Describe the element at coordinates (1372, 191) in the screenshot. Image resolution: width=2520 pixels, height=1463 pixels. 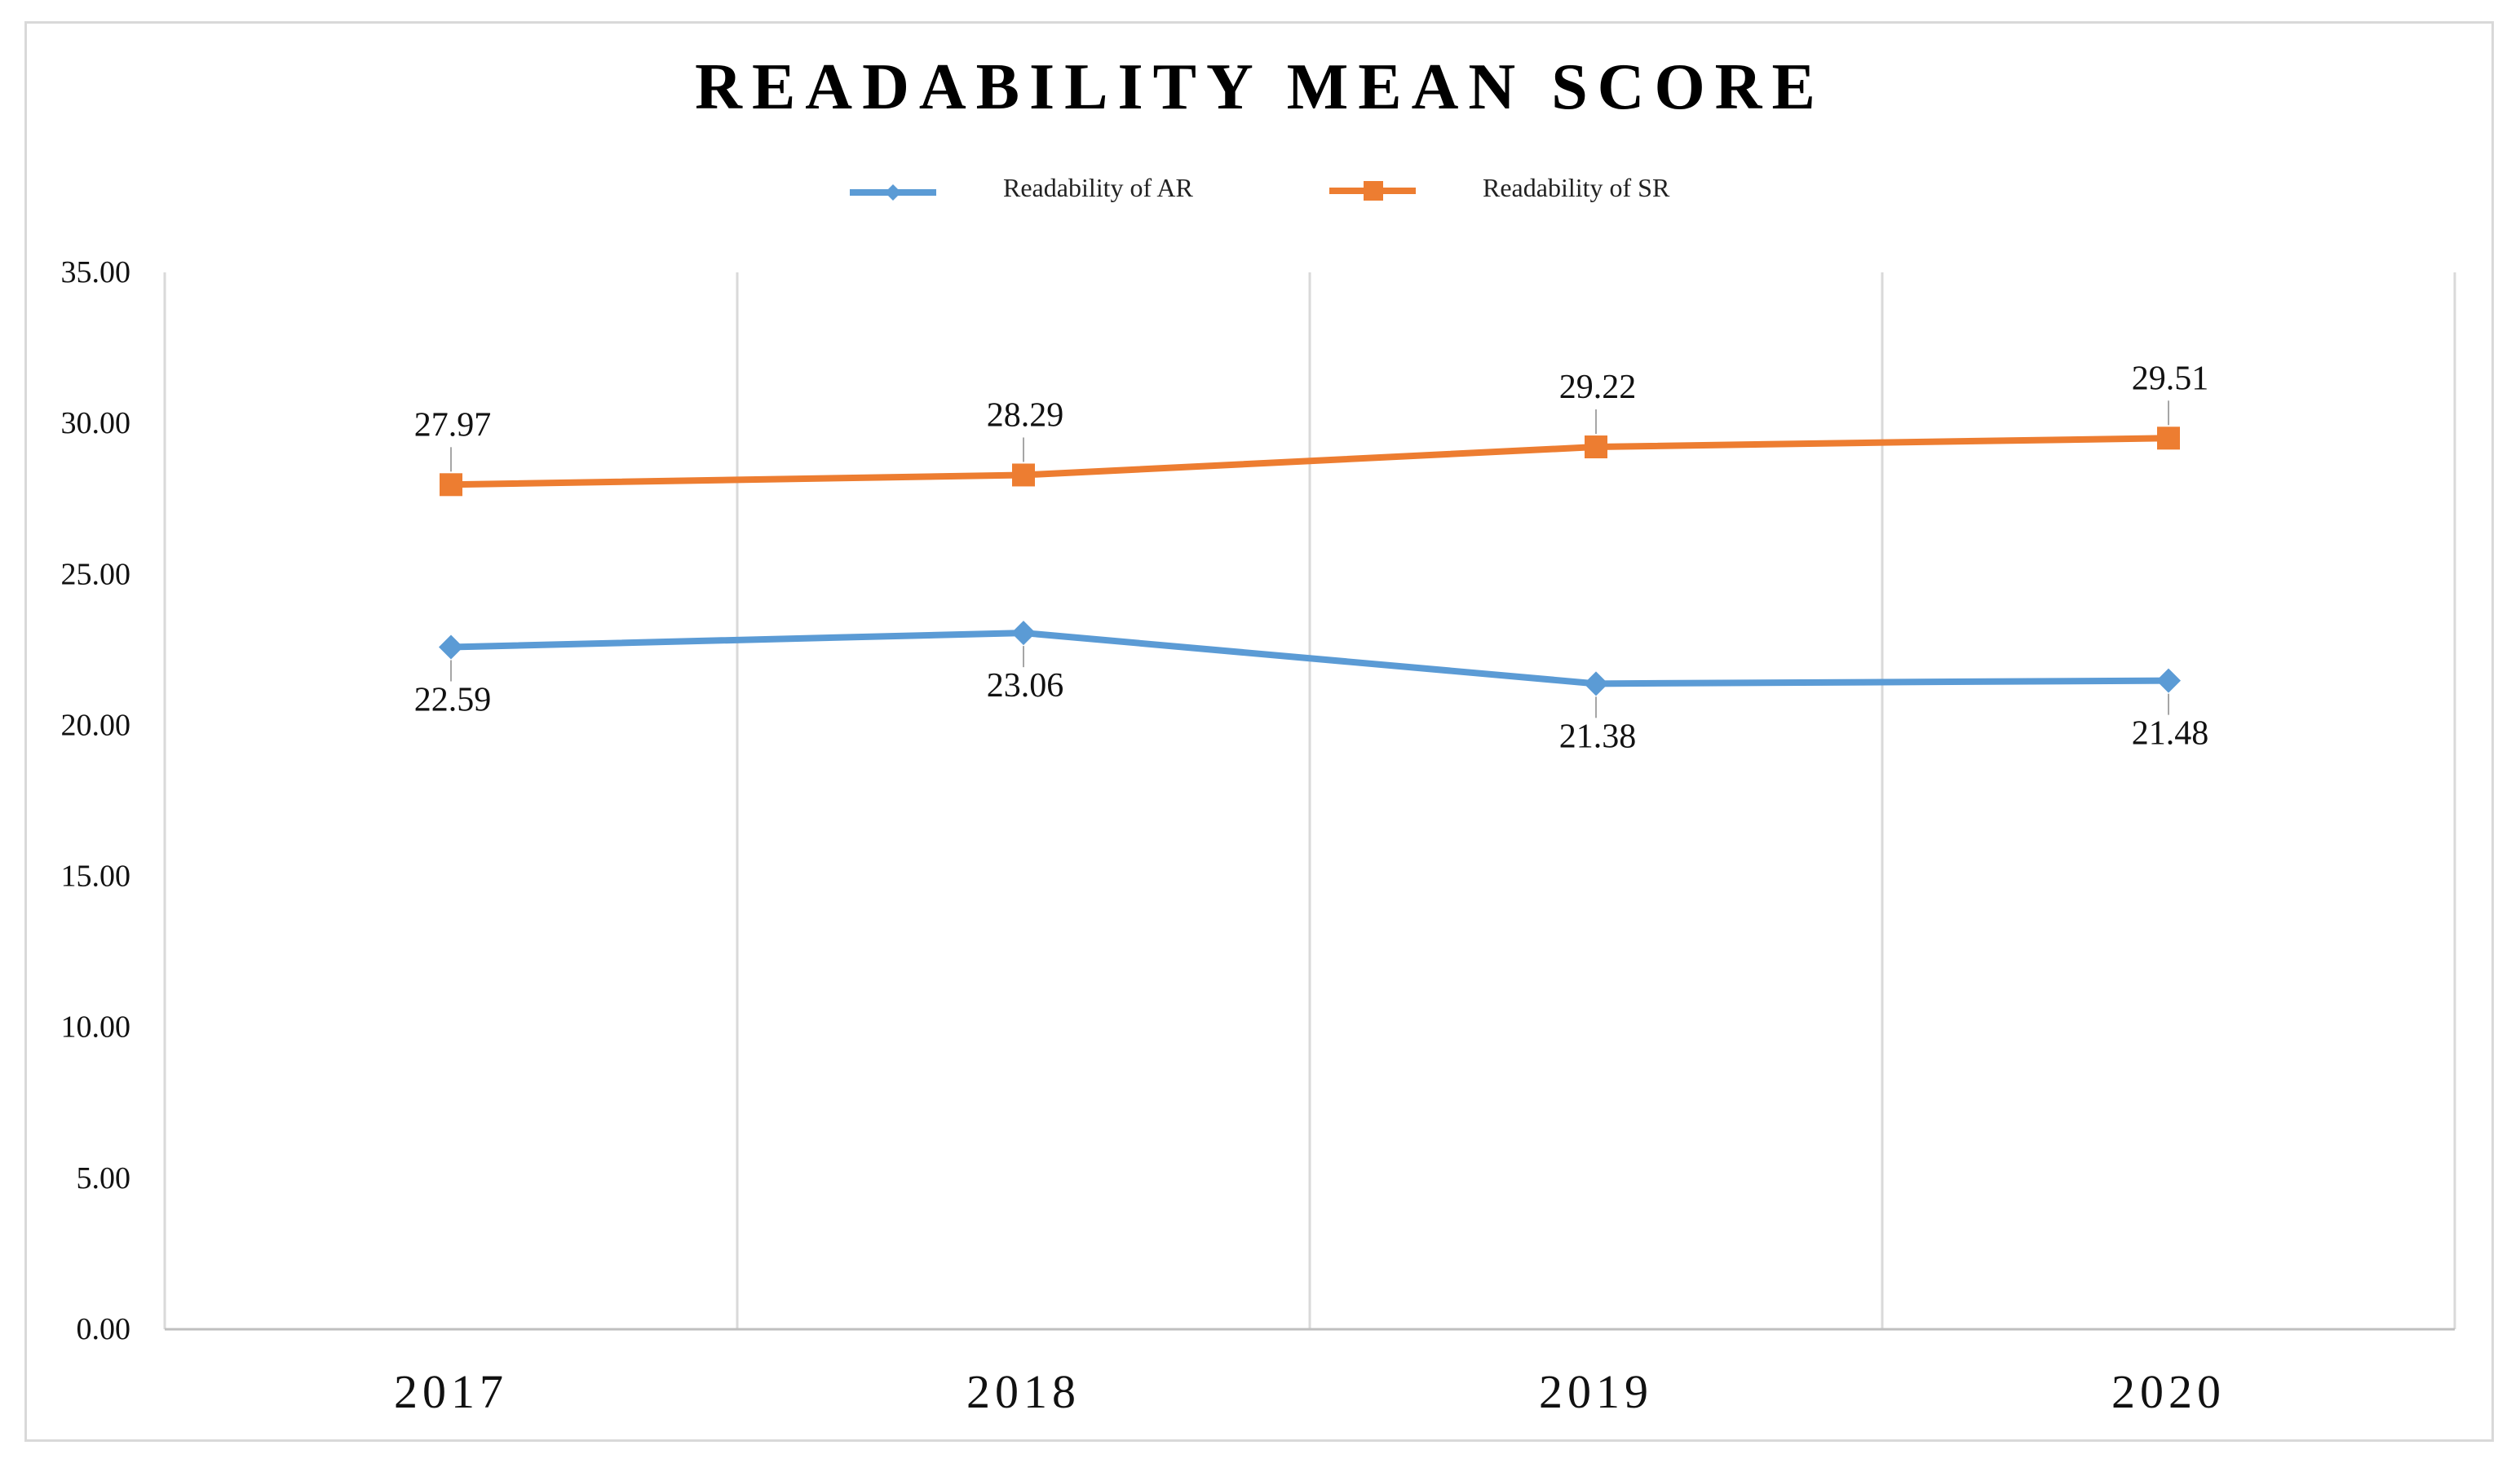
I see `legend-marker-sr` at that location.